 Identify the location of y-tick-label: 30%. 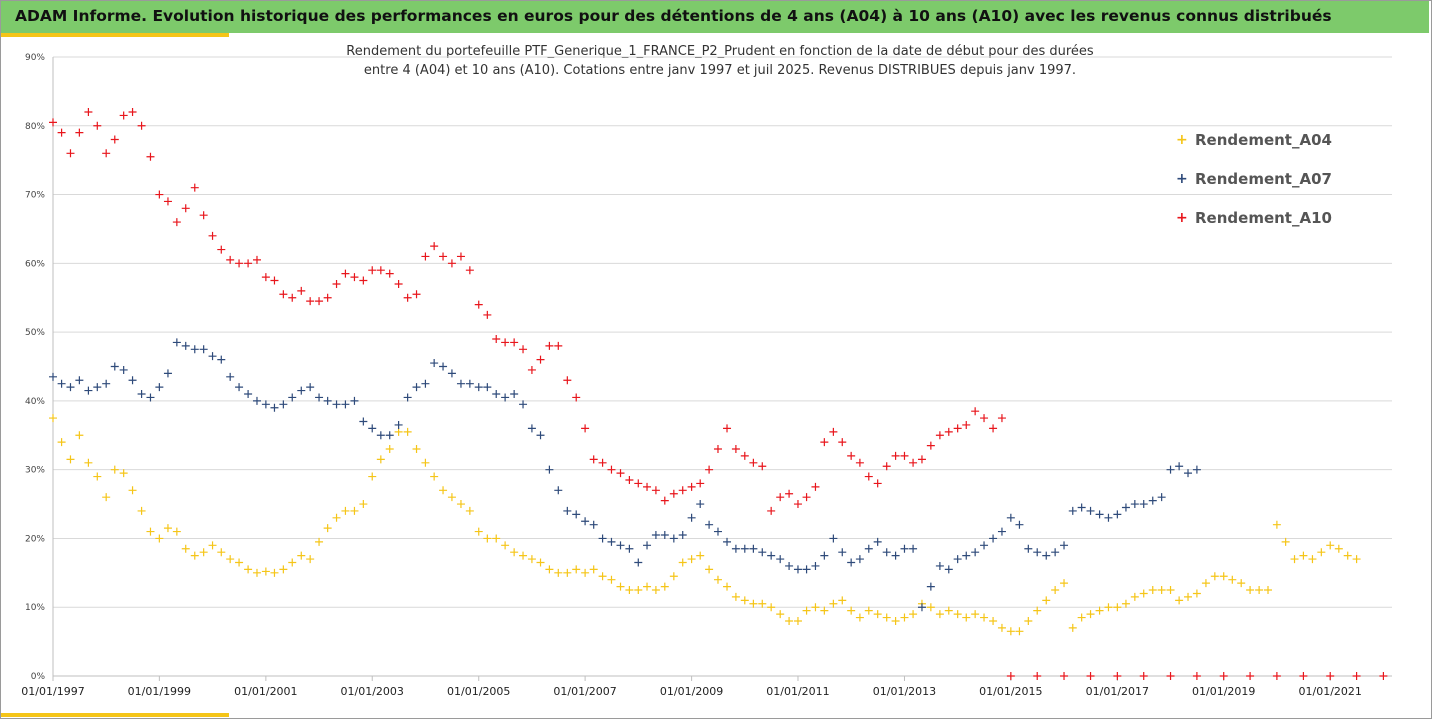
(35, 471).